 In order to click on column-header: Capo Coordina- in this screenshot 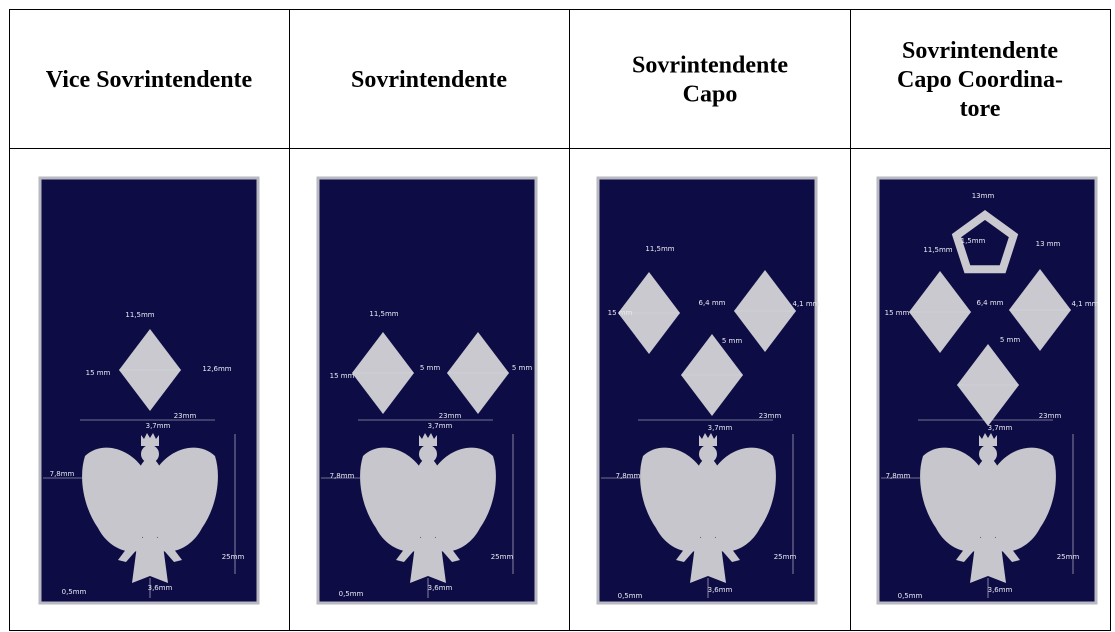, I will do `click(980, 80)`.